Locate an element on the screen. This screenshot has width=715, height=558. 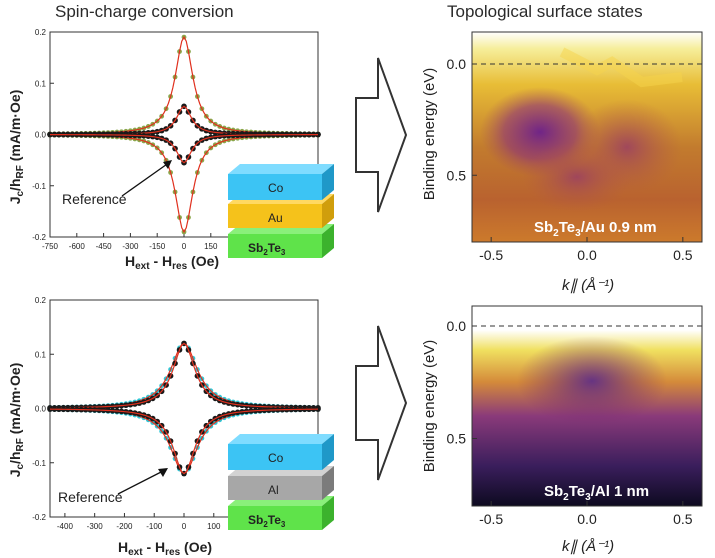
x-tick-label: -100 is located at coordinates (154, 526).